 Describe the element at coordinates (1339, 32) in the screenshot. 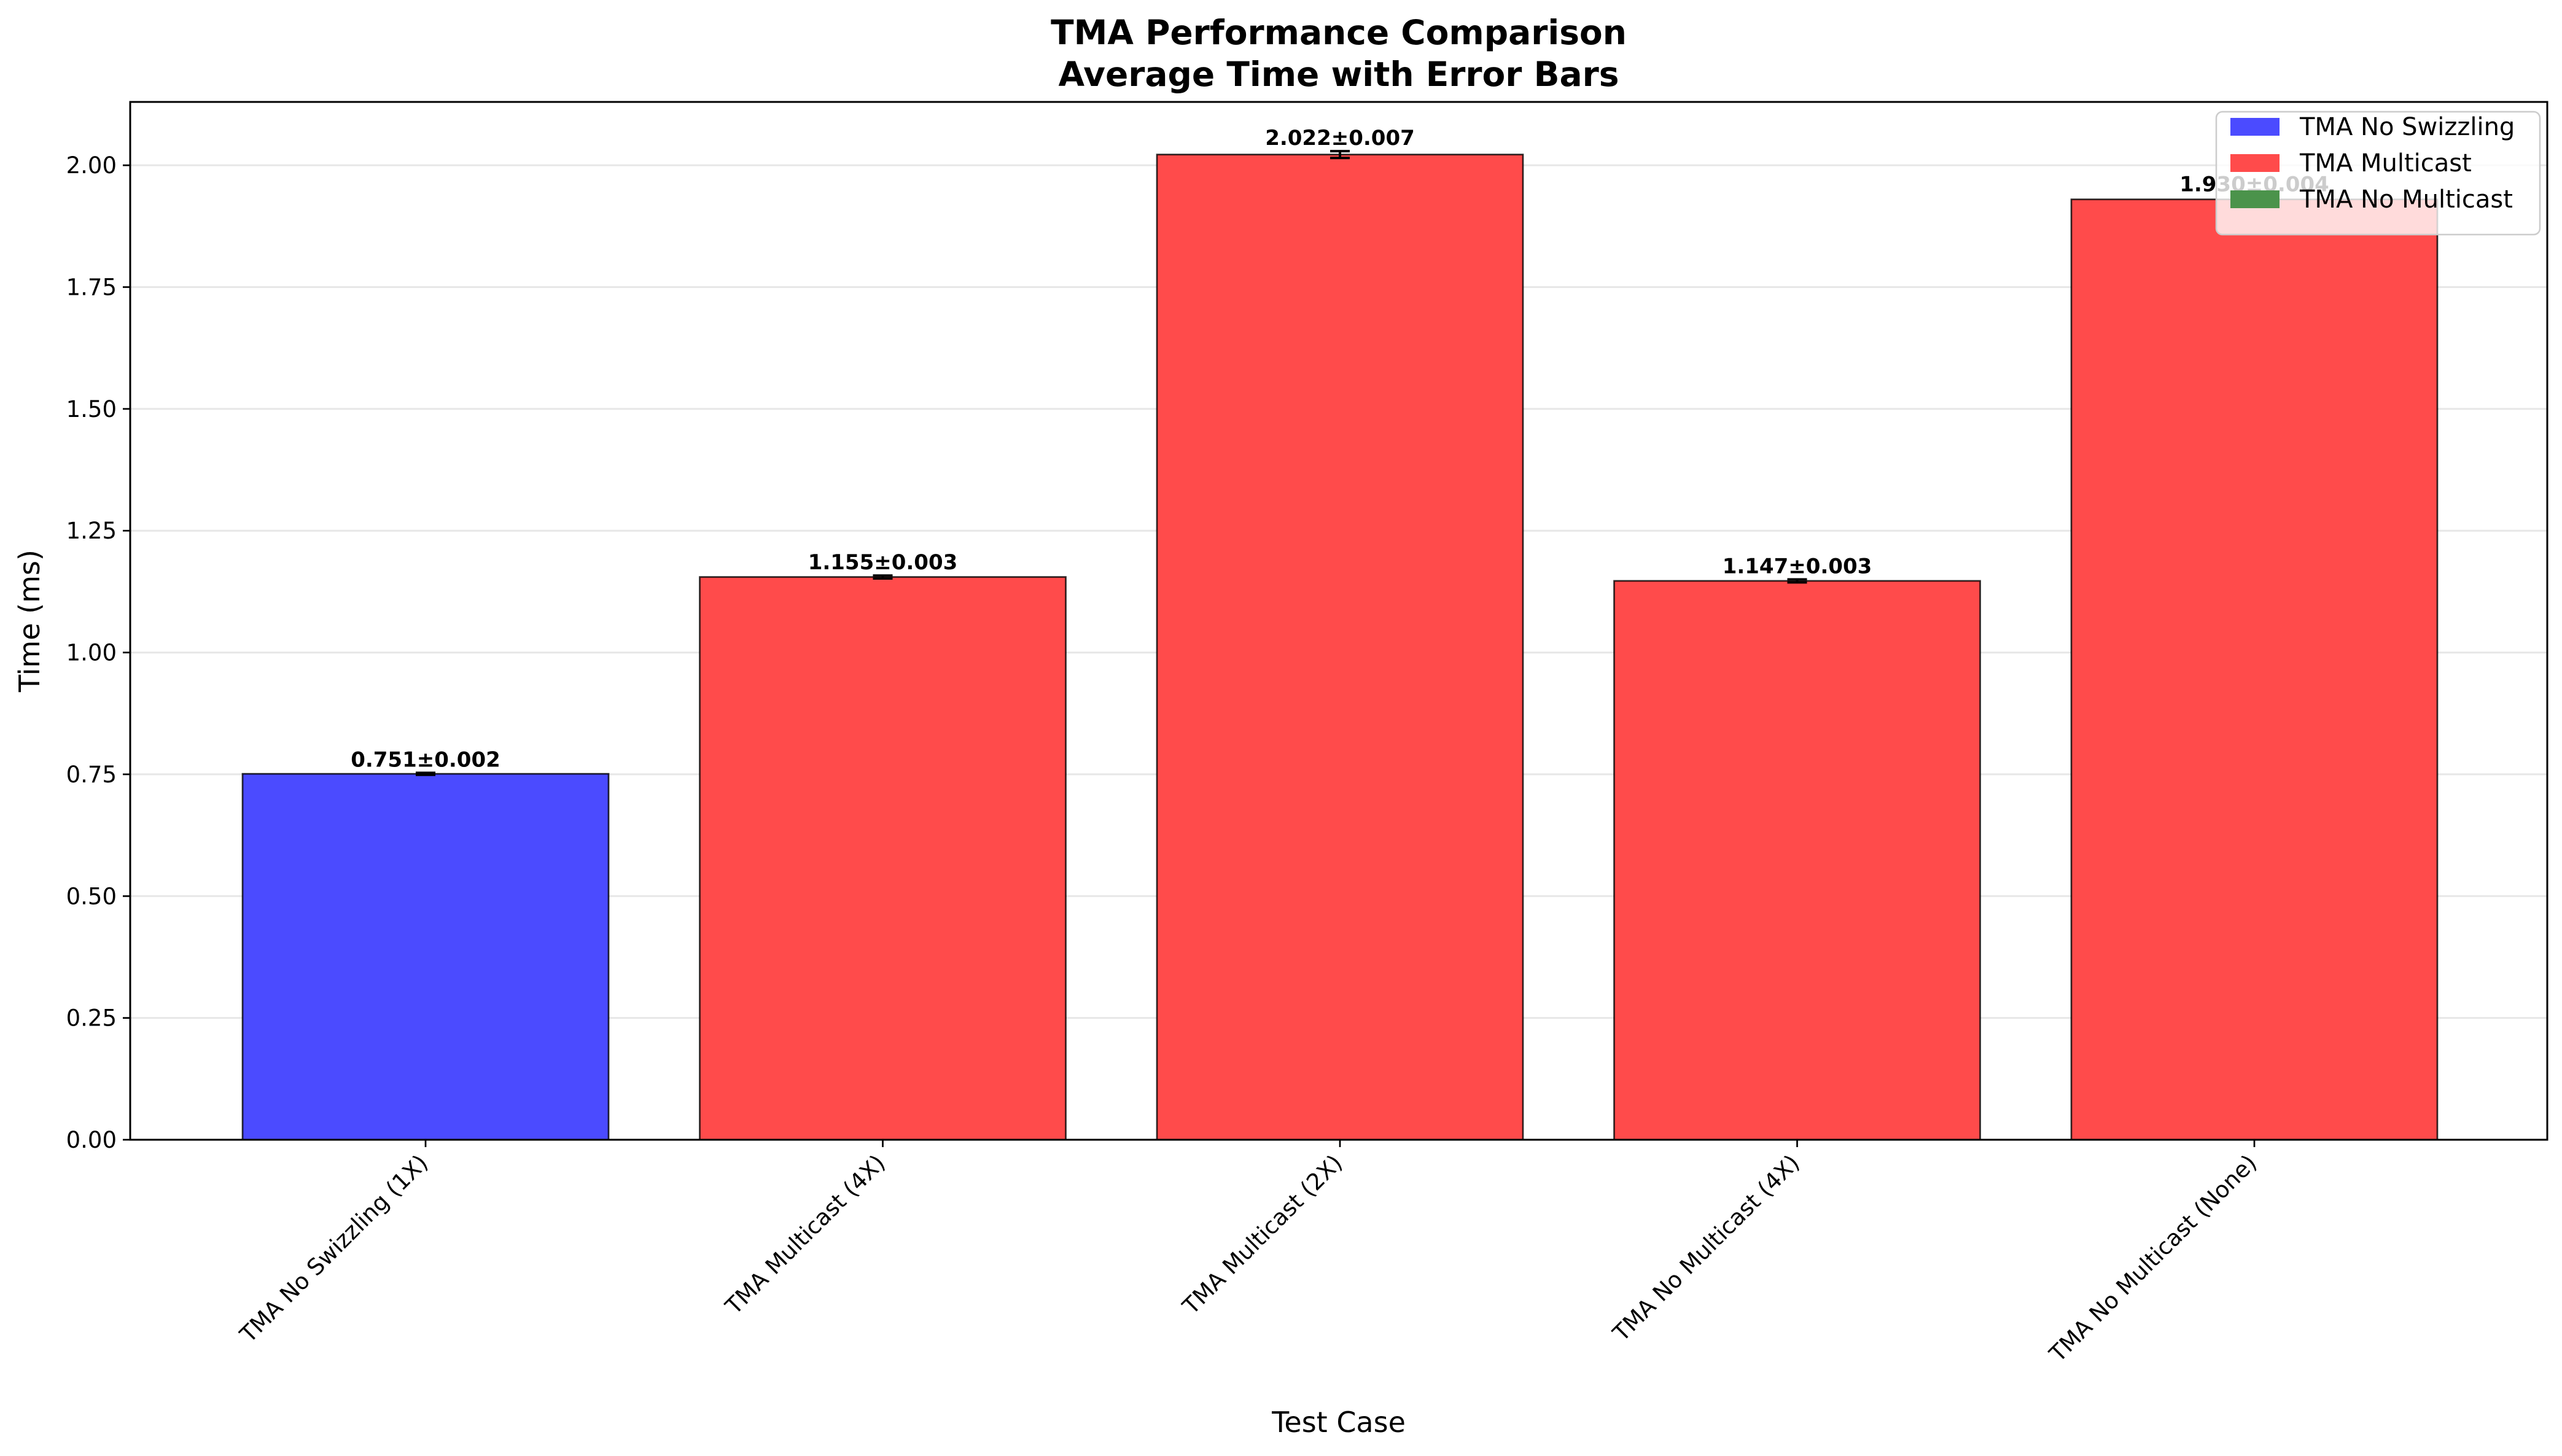

I see `chart-title: TMA Performance Comparison` at that location.